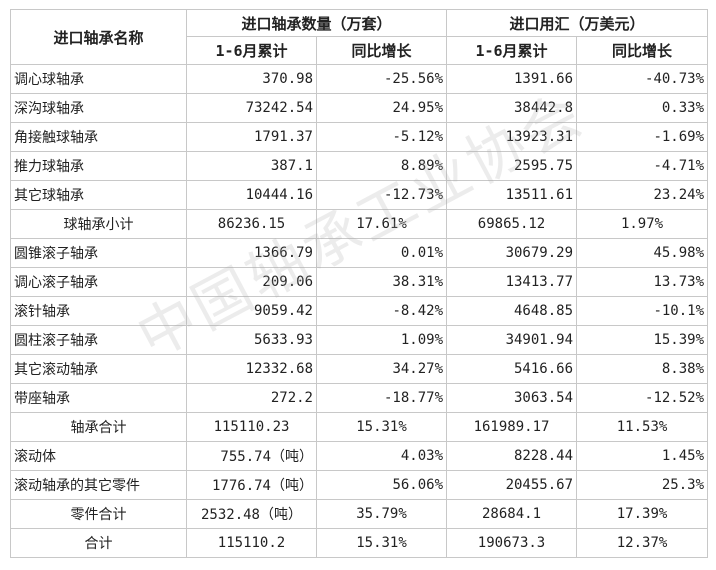 Image resolution: width=716 pixels, height=570 pixels. Describe the element at coordinates (98, 195) in the screenshot. I see `row-name: 其它球轴承` at that location.